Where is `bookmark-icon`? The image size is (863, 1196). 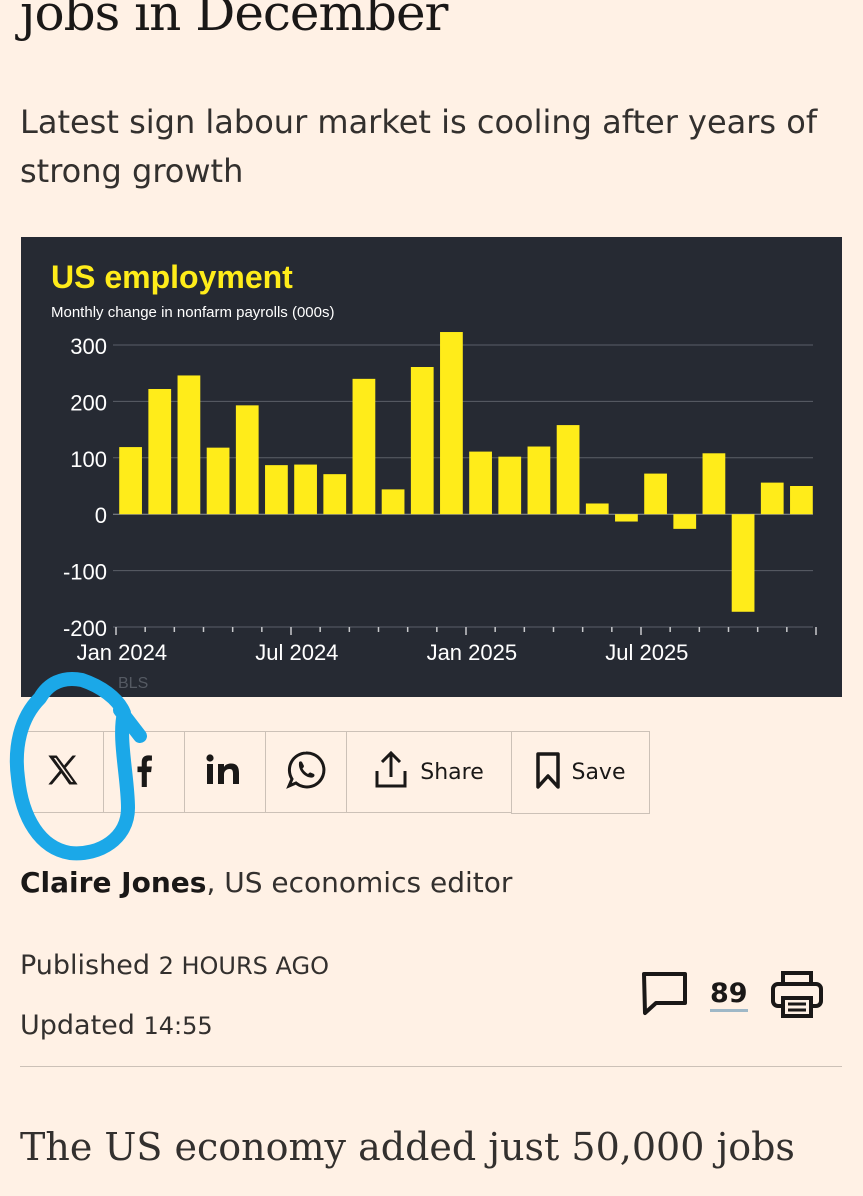
bookmark-icon is located at coordinates (548, 772).